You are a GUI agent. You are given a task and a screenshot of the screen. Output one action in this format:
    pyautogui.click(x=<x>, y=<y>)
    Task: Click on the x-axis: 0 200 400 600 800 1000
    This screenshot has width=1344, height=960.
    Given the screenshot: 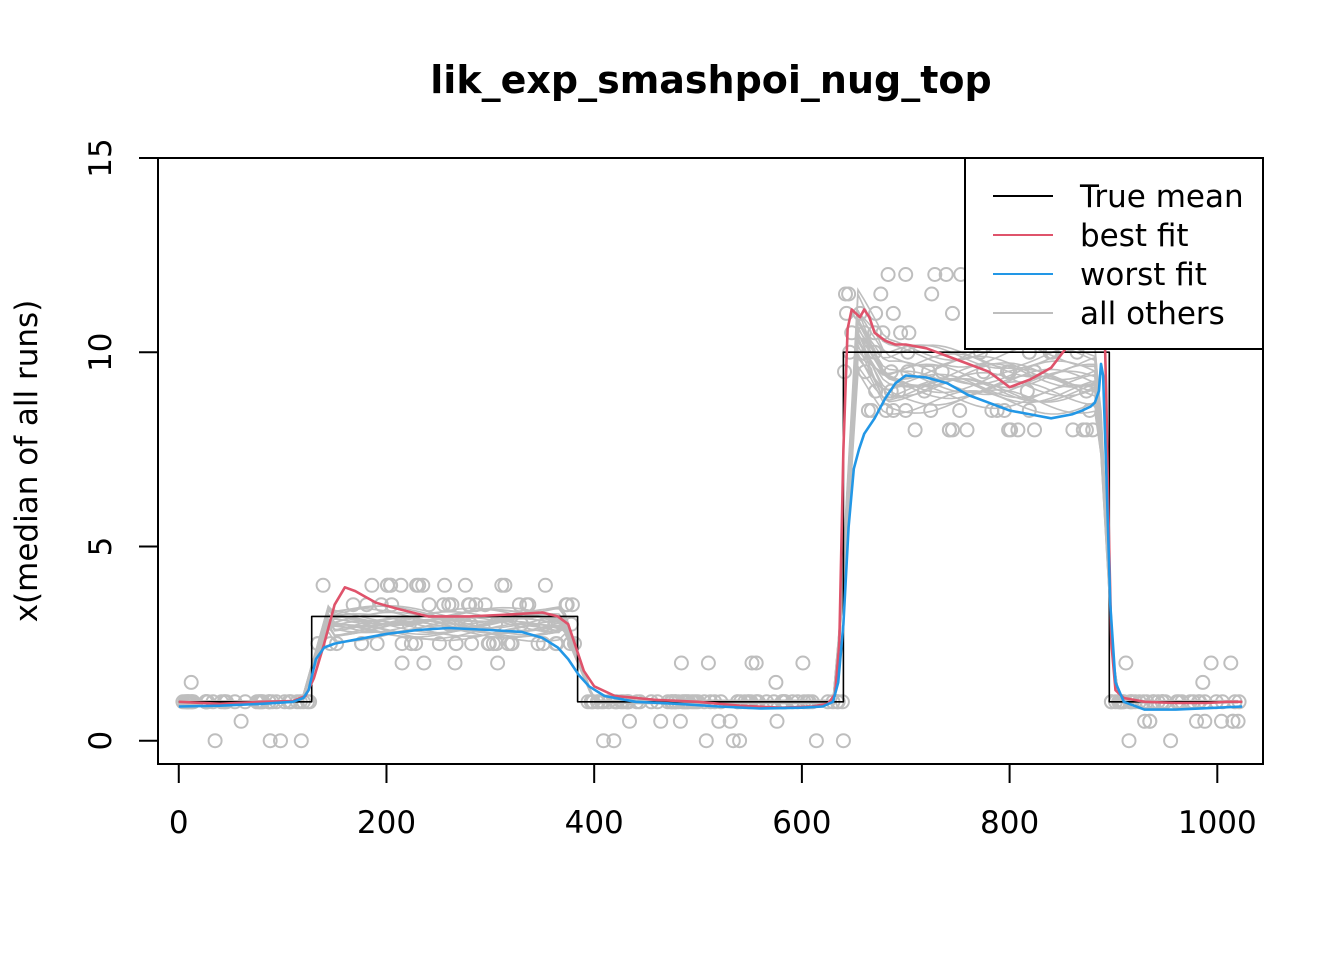 What is the action you would take?
    pyautogui.click(x=713, y=802)
    